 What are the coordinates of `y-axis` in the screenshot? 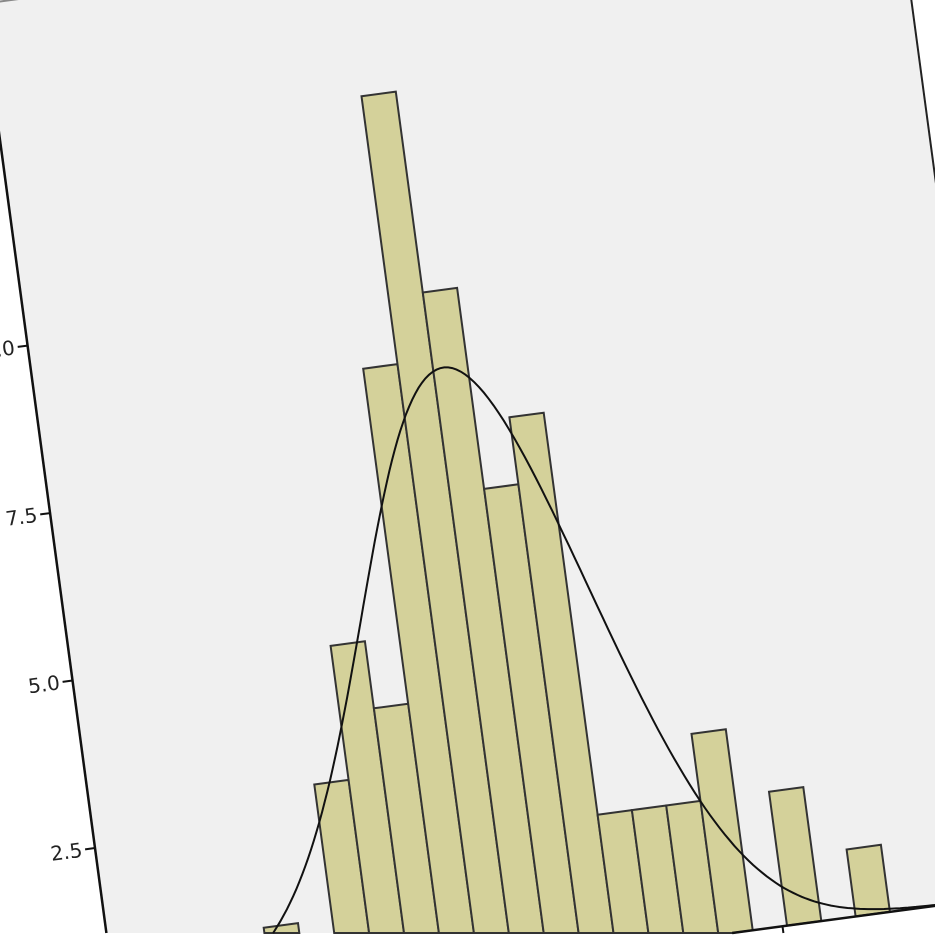 It's located at (54, 532).